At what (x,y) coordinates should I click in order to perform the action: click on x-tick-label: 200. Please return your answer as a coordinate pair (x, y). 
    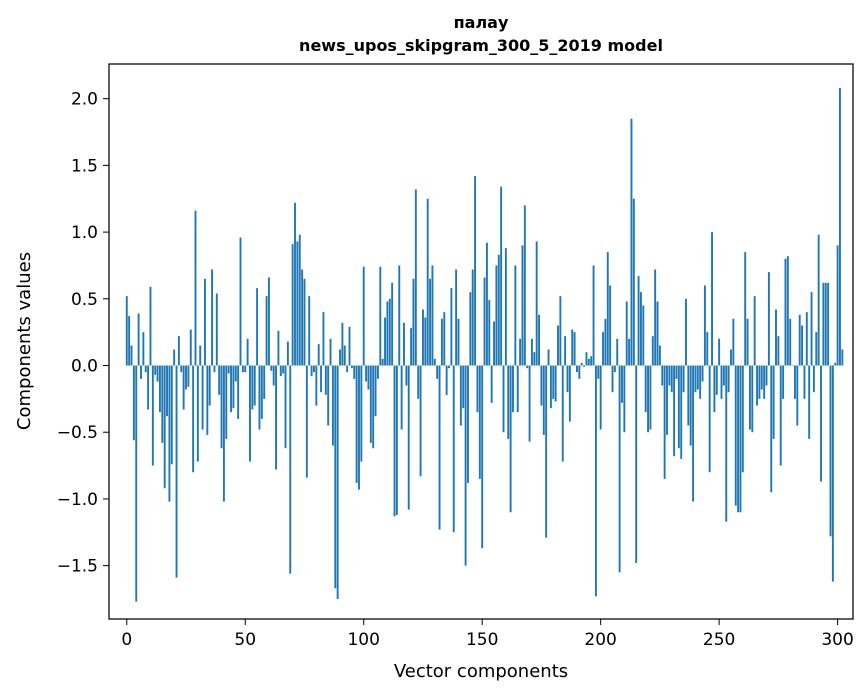
    Looking at the image, I should click on (600, 640).